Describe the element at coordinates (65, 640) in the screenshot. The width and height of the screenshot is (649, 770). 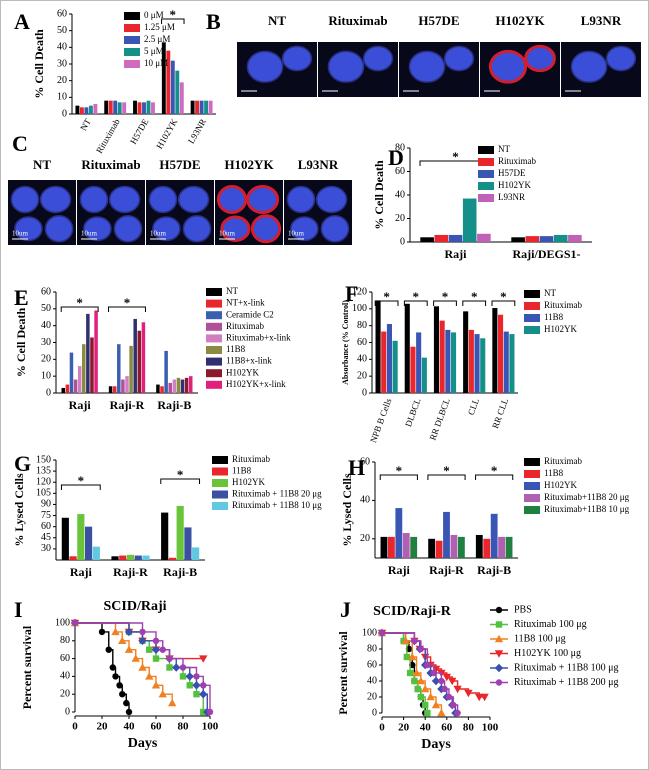
I see `y-tick-label: 80` at that location.